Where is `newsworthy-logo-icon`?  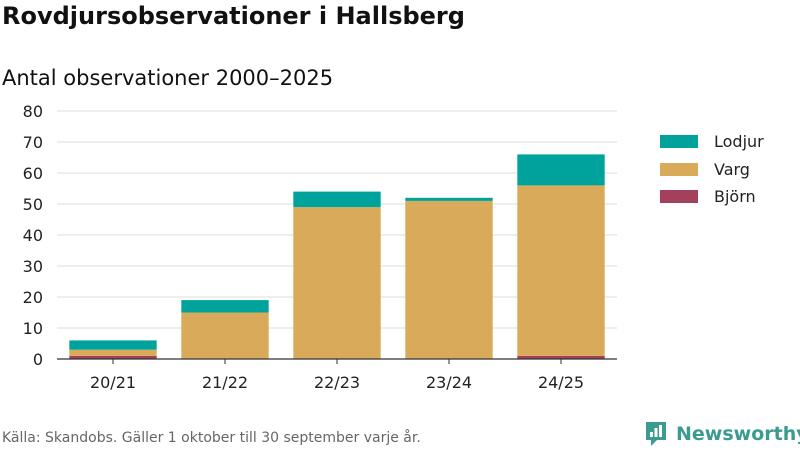 newsworthy-logo-icon is located at coordinates (656, 434).